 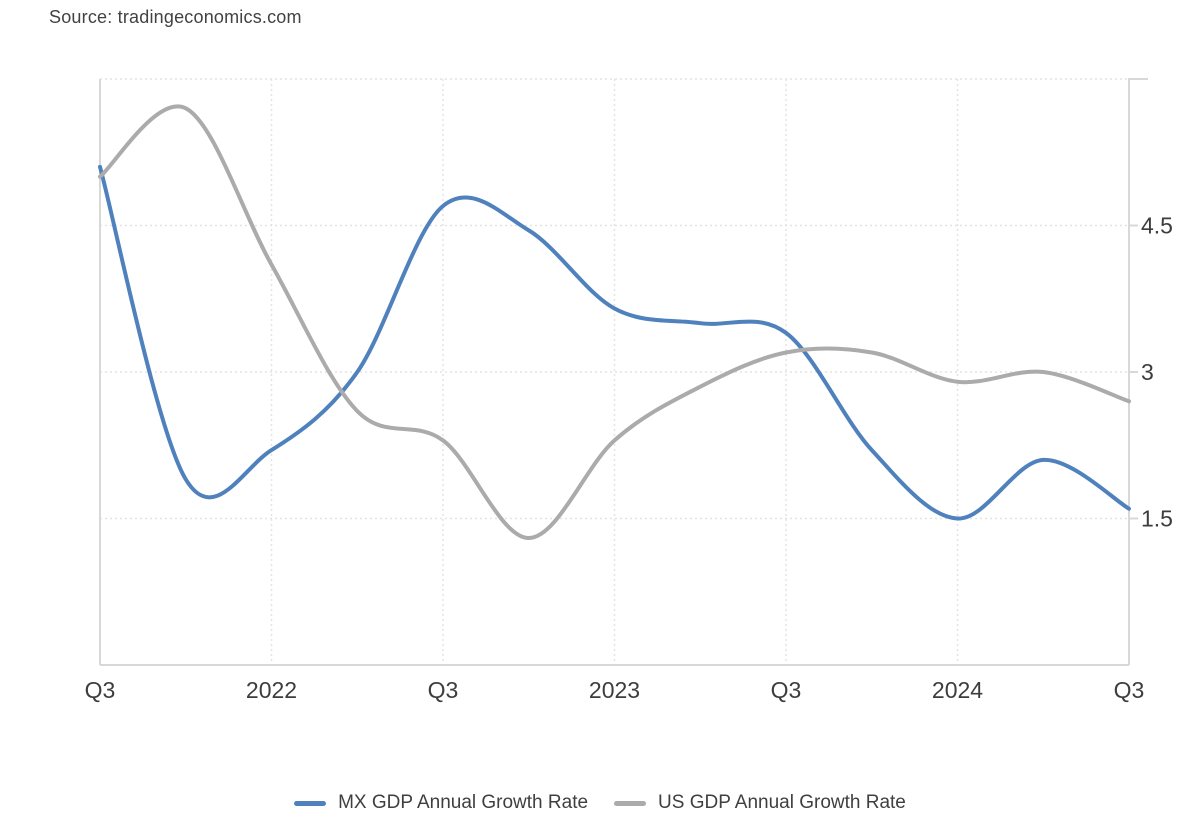 I want to click on us-series-label: US GDP Annual Growth Rate, so click(x=782, y=802).